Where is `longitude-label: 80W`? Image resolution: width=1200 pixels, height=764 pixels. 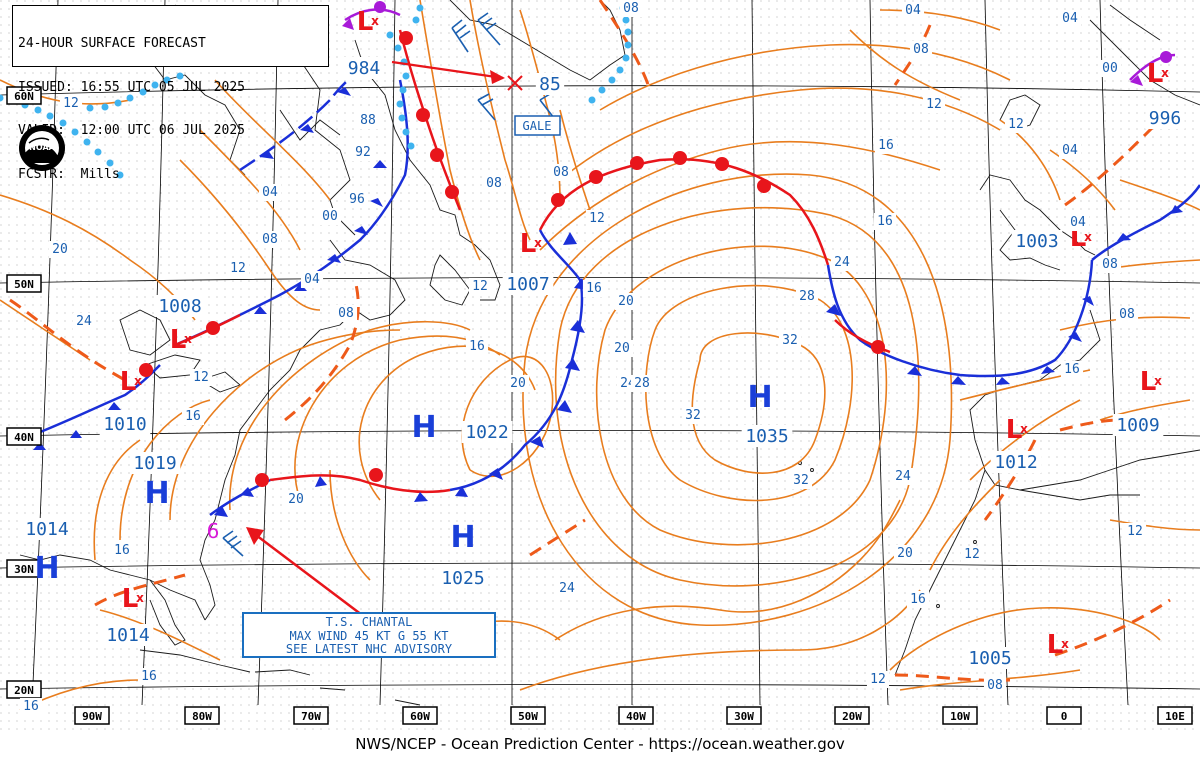
longitude-label: 80W is located at coordinates (202, 716).